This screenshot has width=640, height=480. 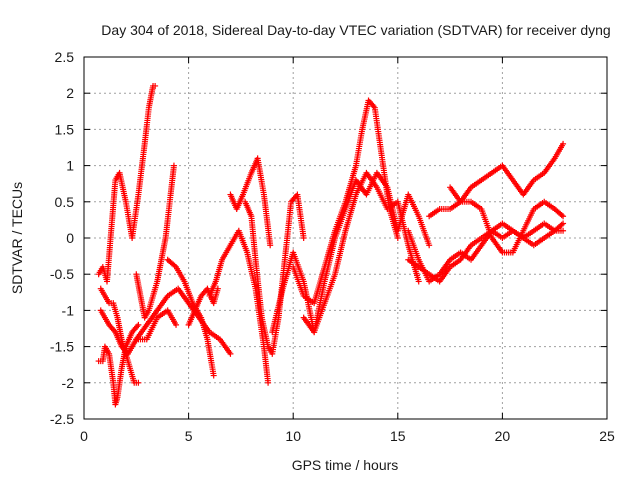 What do you see at coordinates (293, 436) in the screenshot?
I see `x-tick-label: 10` at bounding box center [293, 436].